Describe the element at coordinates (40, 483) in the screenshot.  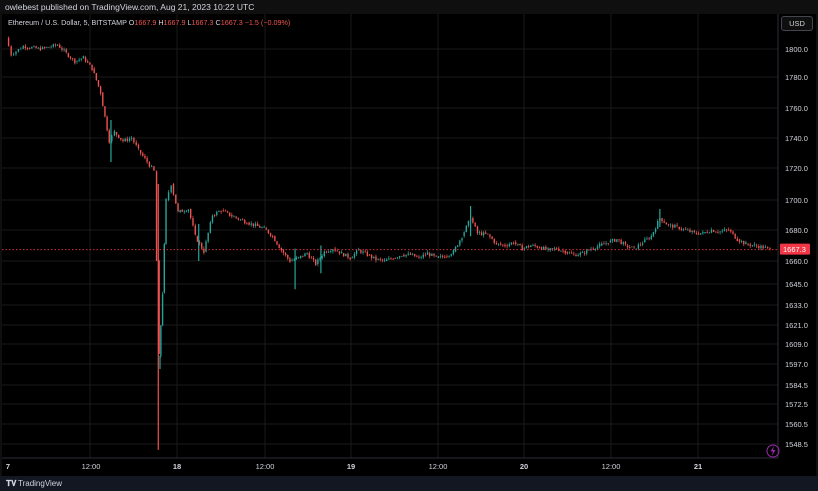
I see `footer-brand: TradingView` at that location.